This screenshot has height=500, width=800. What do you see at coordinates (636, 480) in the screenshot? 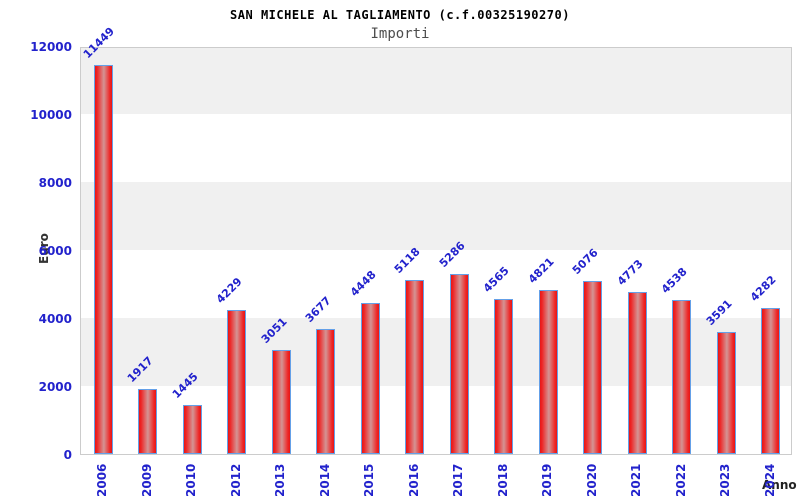
I see `x-tick-label: 2021` at bounding box center [636, 480].